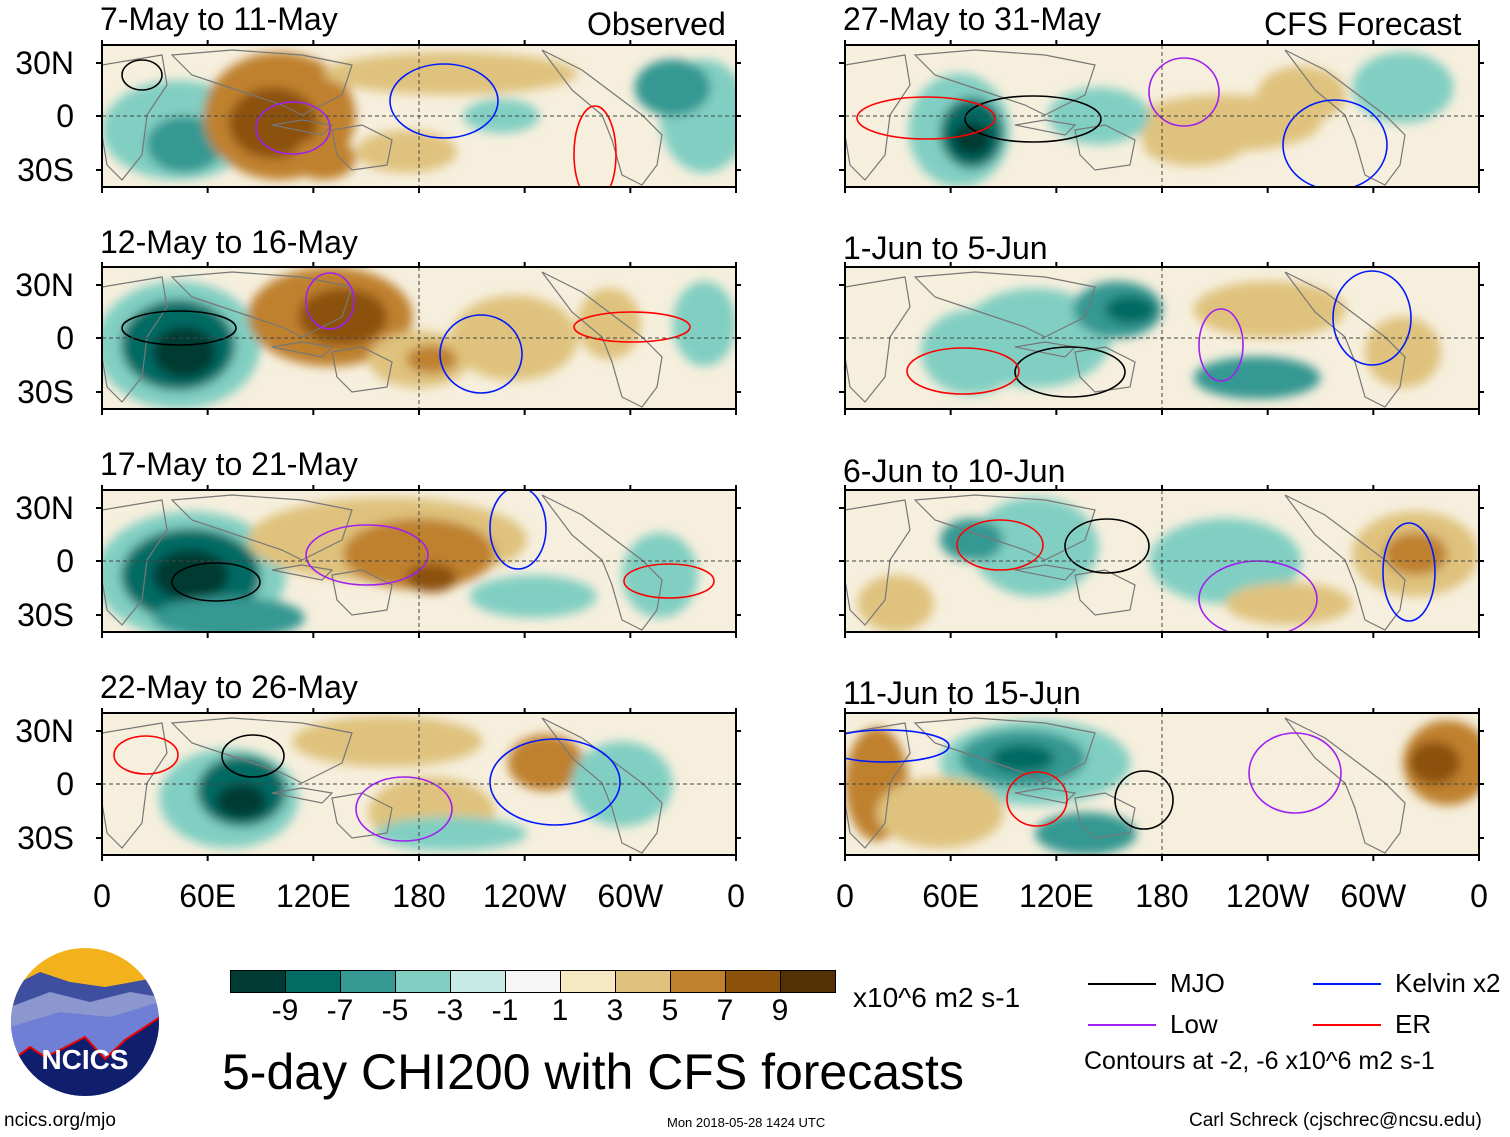  Describe the element at coordinates (945, 248) in the screenshot. I see `panel-title: 1-Jun to 5-Jun` at that location.